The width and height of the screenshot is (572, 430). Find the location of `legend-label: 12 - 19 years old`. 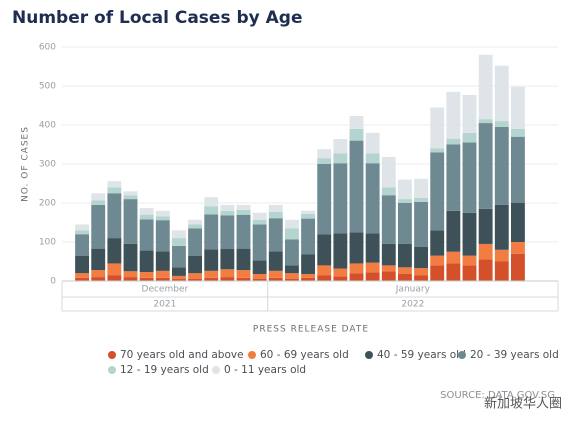

legend-label: 12 - 19 years old is located at coordinates (164, 370).